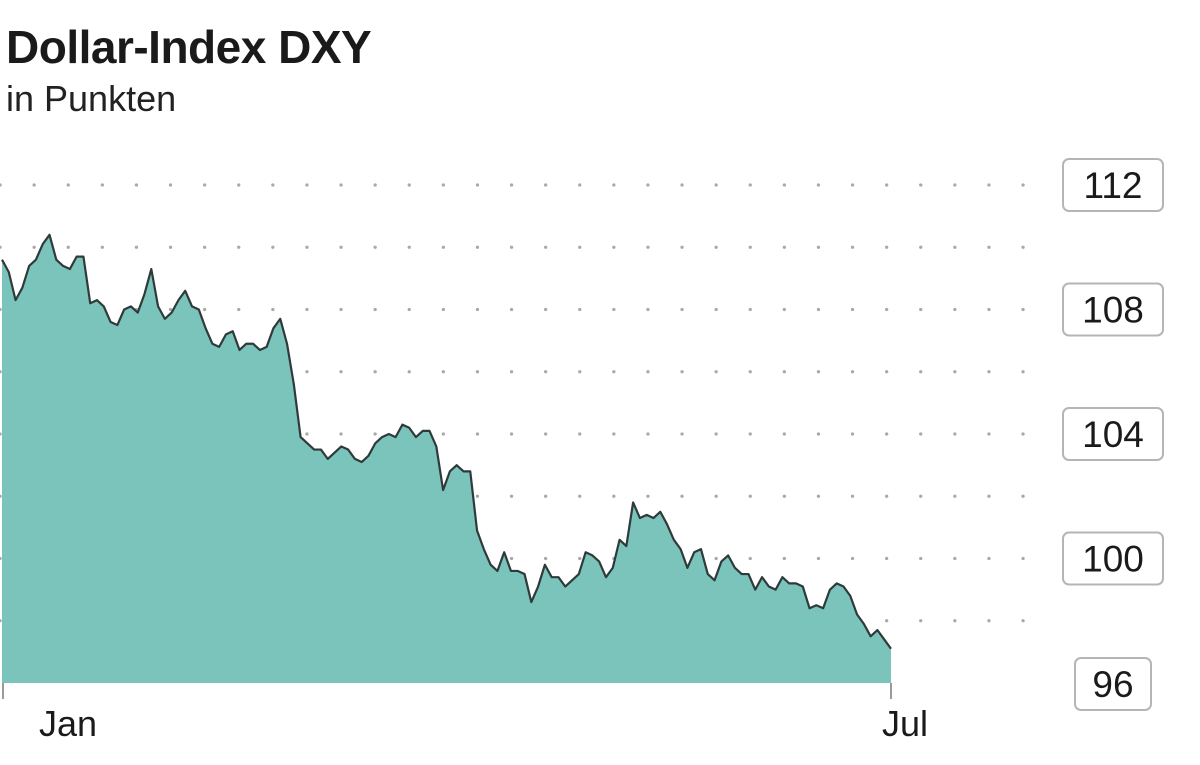 This screenshot has height=765, width=1200. I want to click on y-tick-text: 108, so click(1113, 310).